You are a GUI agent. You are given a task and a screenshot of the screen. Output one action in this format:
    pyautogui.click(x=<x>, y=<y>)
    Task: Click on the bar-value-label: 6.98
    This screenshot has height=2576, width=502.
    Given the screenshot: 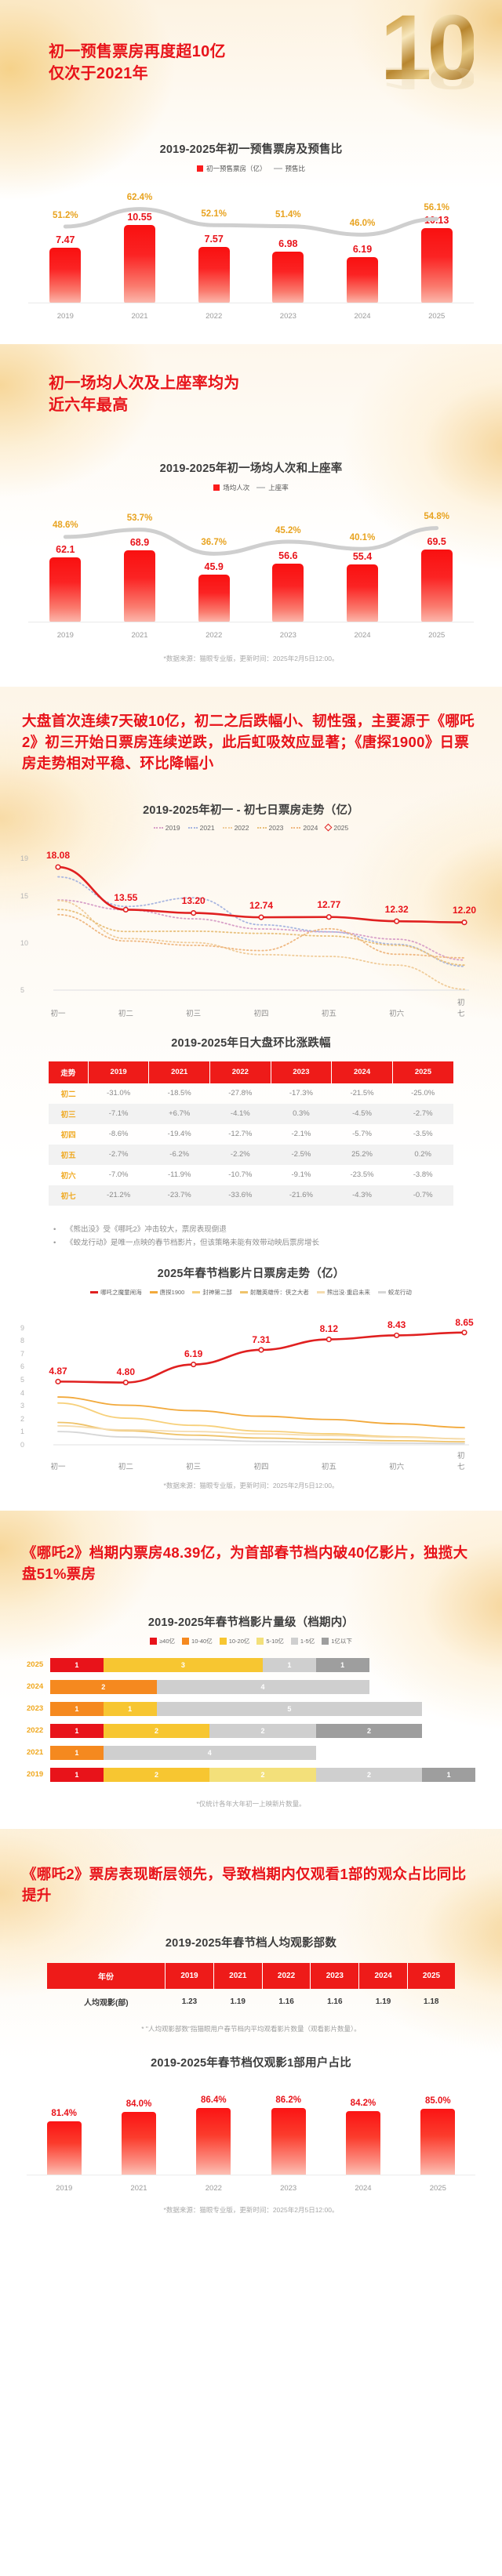 What is the action you would take?
    pyautogui.click(x=288, y=244)
    